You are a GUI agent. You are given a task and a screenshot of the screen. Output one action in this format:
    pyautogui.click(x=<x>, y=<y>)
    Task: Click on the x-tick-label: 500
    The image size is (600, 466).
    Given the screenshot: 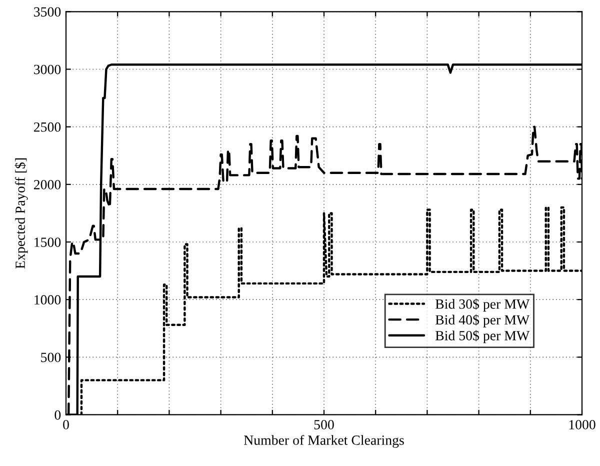 What is the action you would take?
    pyautogui.click(x=324, y=425)
    